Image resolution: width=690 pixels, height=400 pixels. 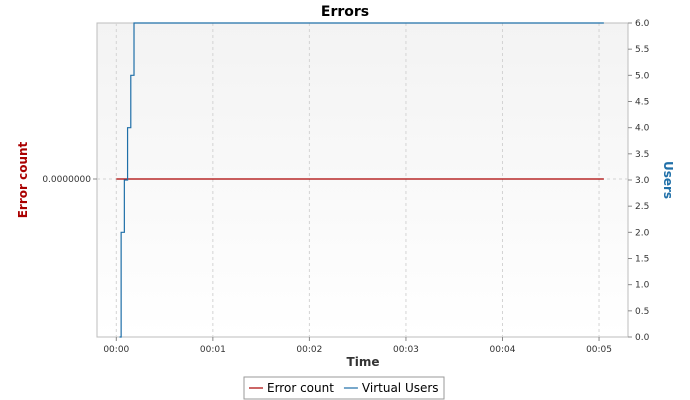 What do you see at coordinates (642, 129) in the screenshot?
I see `right-tick-label: 4.0` at bounding box center [642, 129].